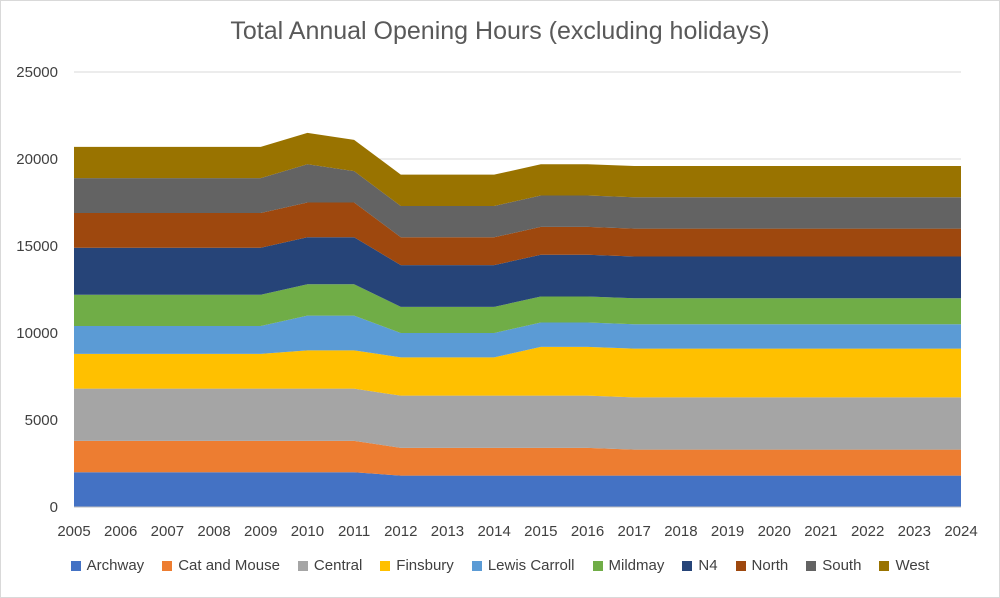  What do you see at coordinates (867, 531) in the screenshot?
I see `x-tick-label: 2022` at bounding box center [867, 531].